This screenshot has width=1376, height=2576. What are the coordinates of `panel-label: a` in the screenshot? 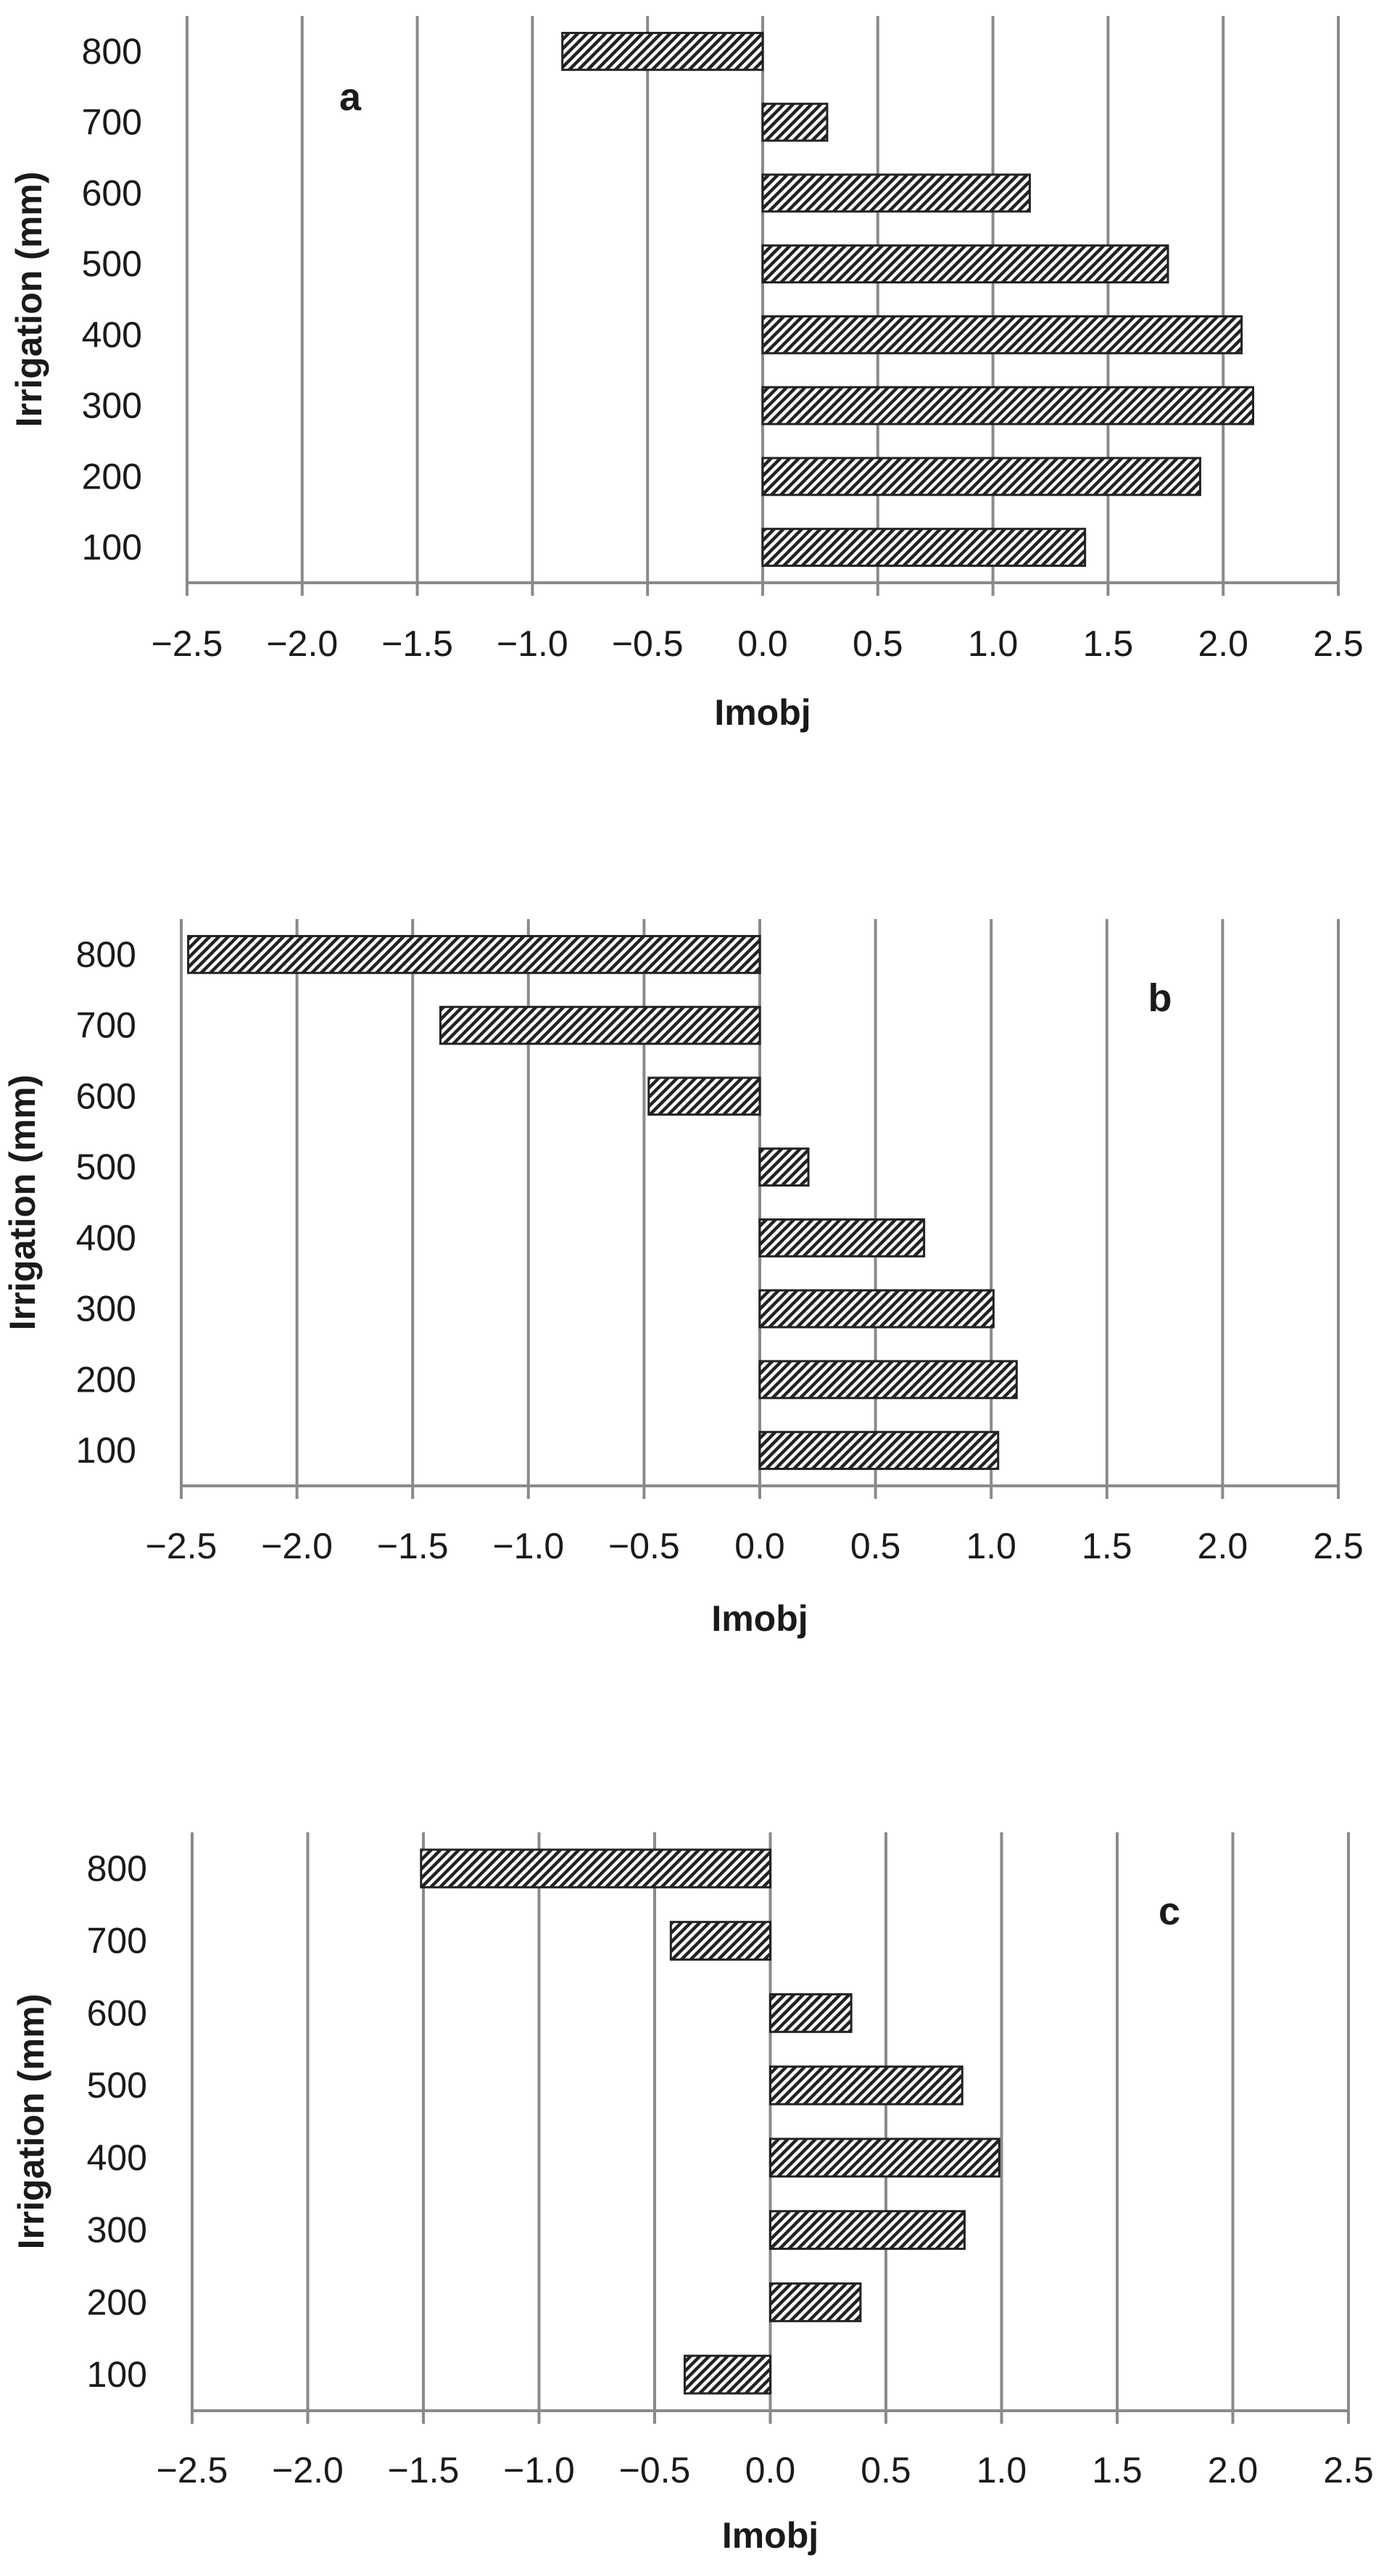 It's located at (350, 97).